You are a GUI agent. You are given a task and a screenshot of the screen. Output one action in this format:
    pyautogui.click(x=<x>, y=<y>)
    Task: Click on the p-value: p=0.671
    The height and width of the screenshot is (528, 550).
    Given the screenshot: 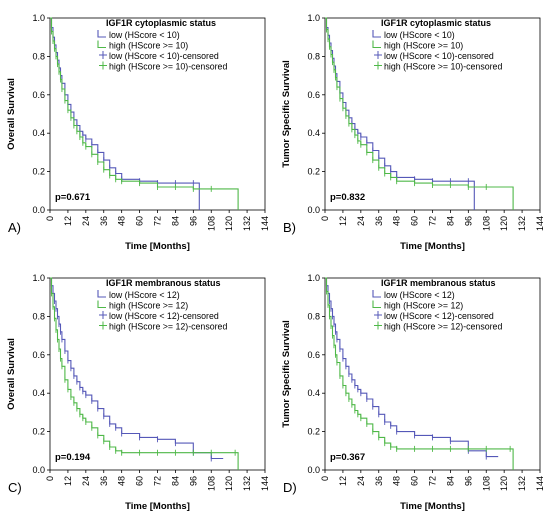 What is the action you would take?
    pyautogui.click(x=73, y=197)
    